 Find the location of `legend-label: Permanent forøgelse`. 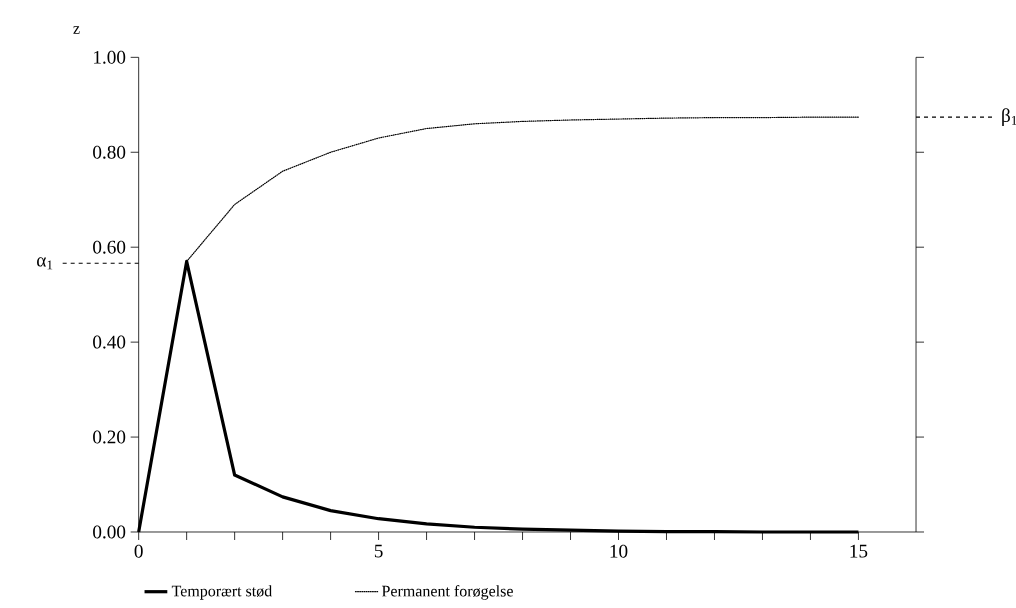

legend-label: Permanent forøgelse is located at coordinates (447, 592).